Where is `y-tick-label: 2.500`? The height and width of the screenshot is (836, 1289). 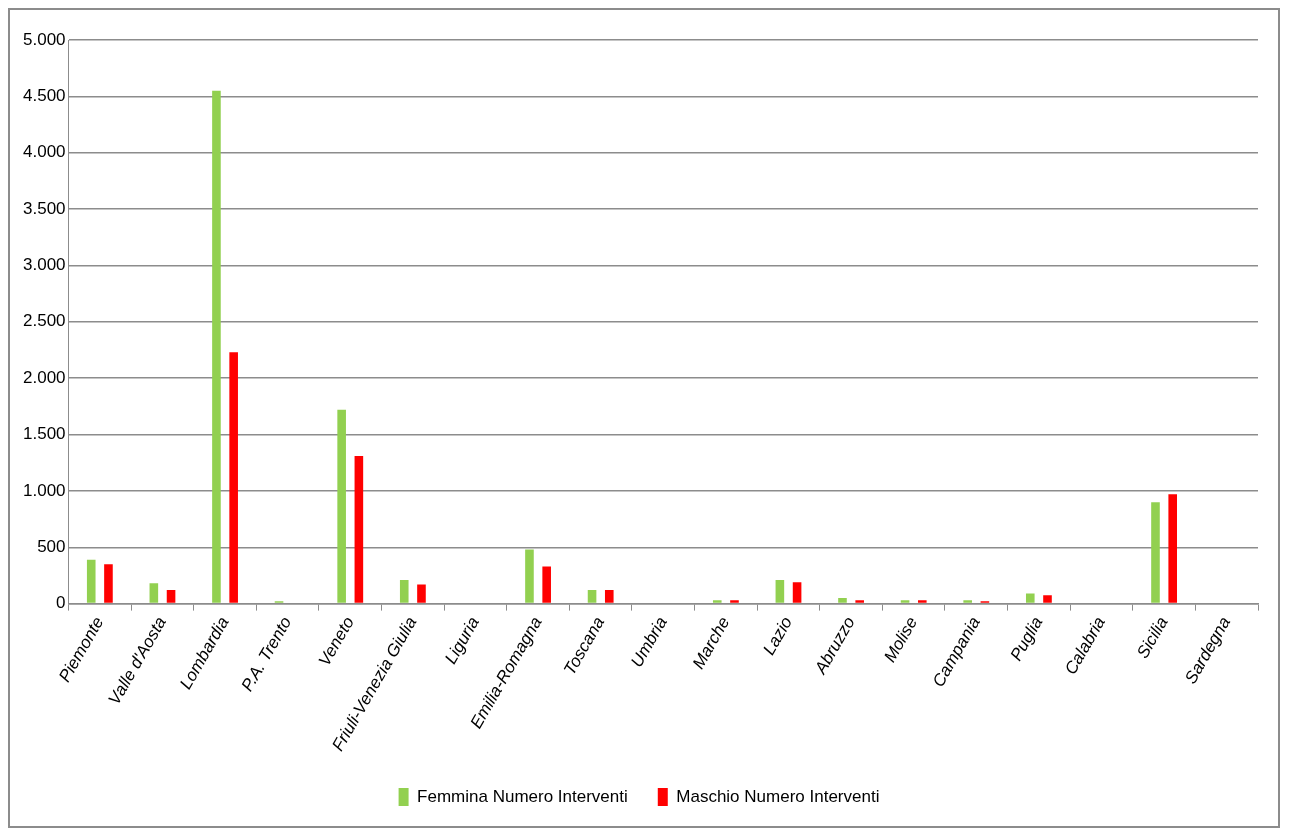
y-tick-label: 2.500 is located at coordinates (44, 321).